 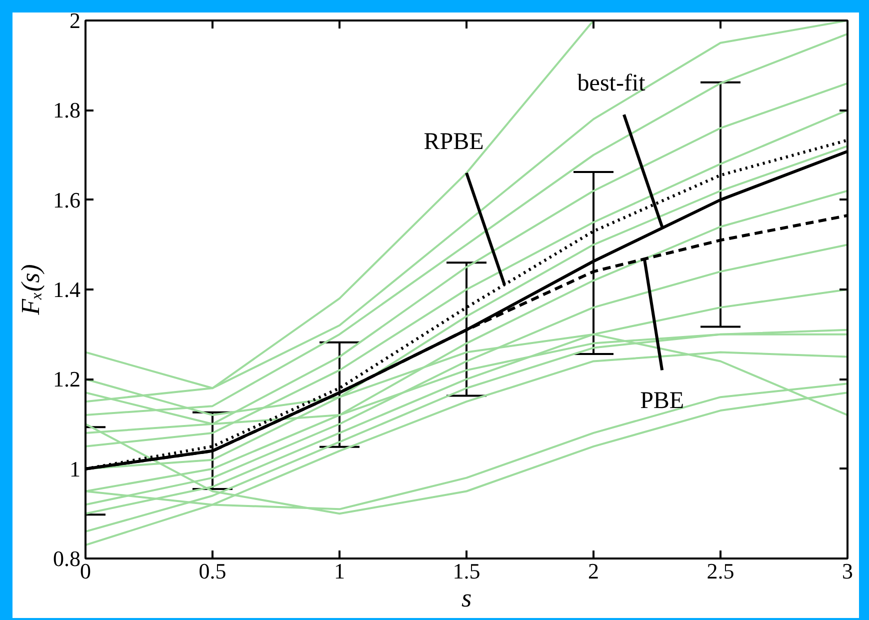 What do you see at coordinates (66, 199) in the screenshot?
I see `y-tick-label: 1.6` at bounding box center [66, 199].